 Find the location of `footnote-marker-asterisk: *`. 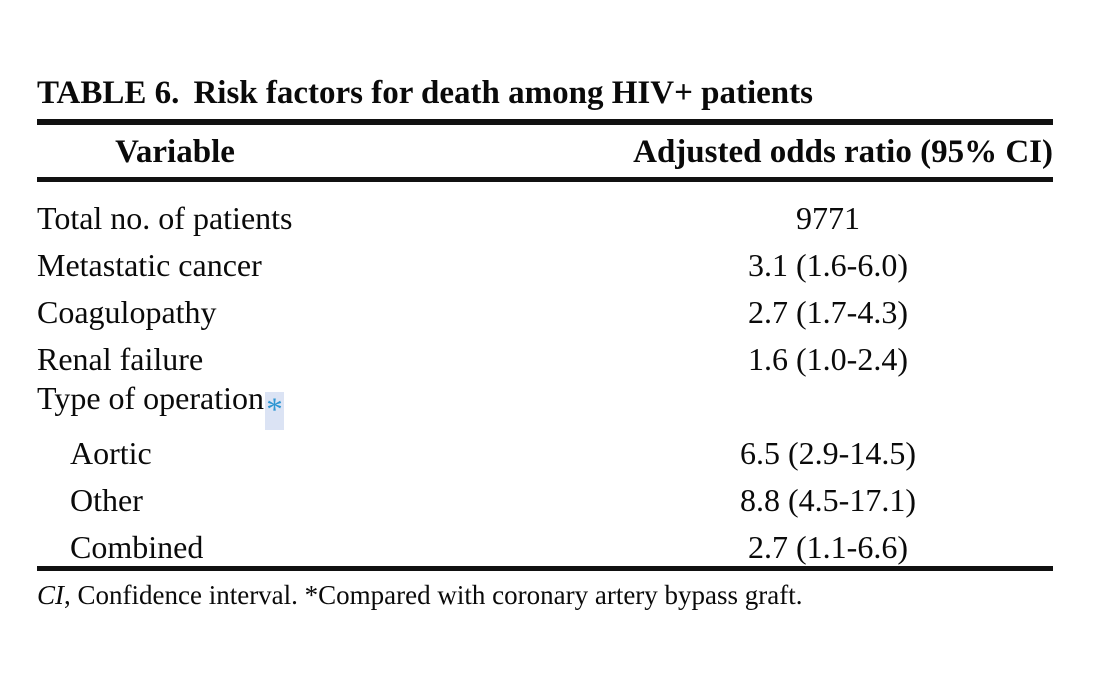

footnote-marker-asterisk: * is located at coordinates (274, 409).